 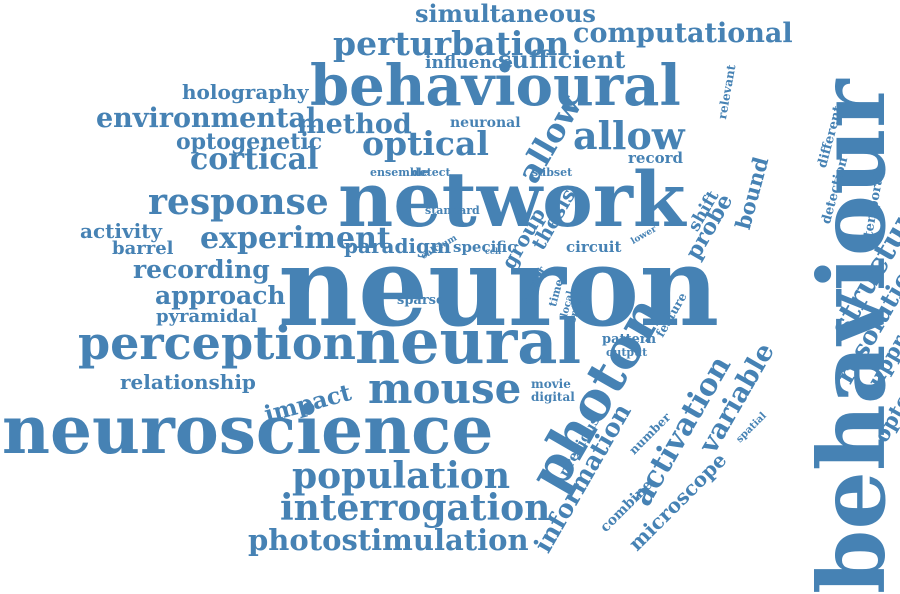 I want to click on word-pyramidal: pyramidal, so click(x=207, y=316).